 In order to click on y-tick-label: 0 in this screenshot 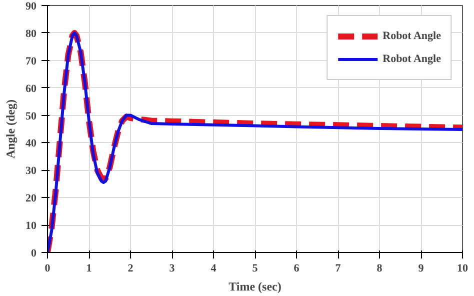, I will do `click(34, 254)`.